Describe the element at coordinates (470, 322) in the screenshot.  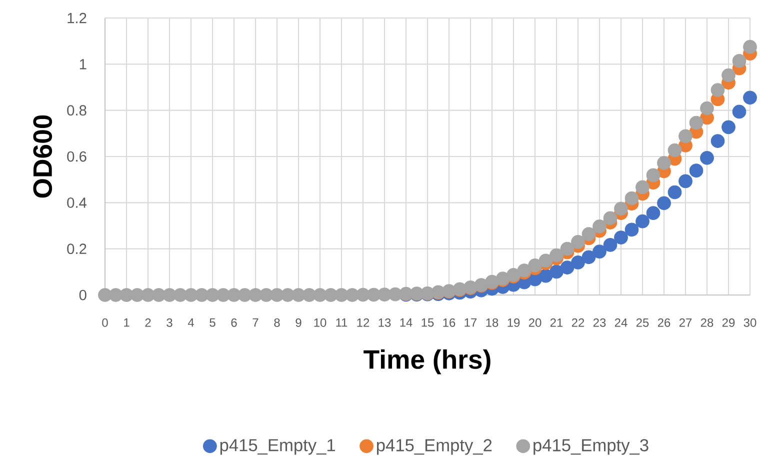
I see `x-tick-label: 17` at that location.